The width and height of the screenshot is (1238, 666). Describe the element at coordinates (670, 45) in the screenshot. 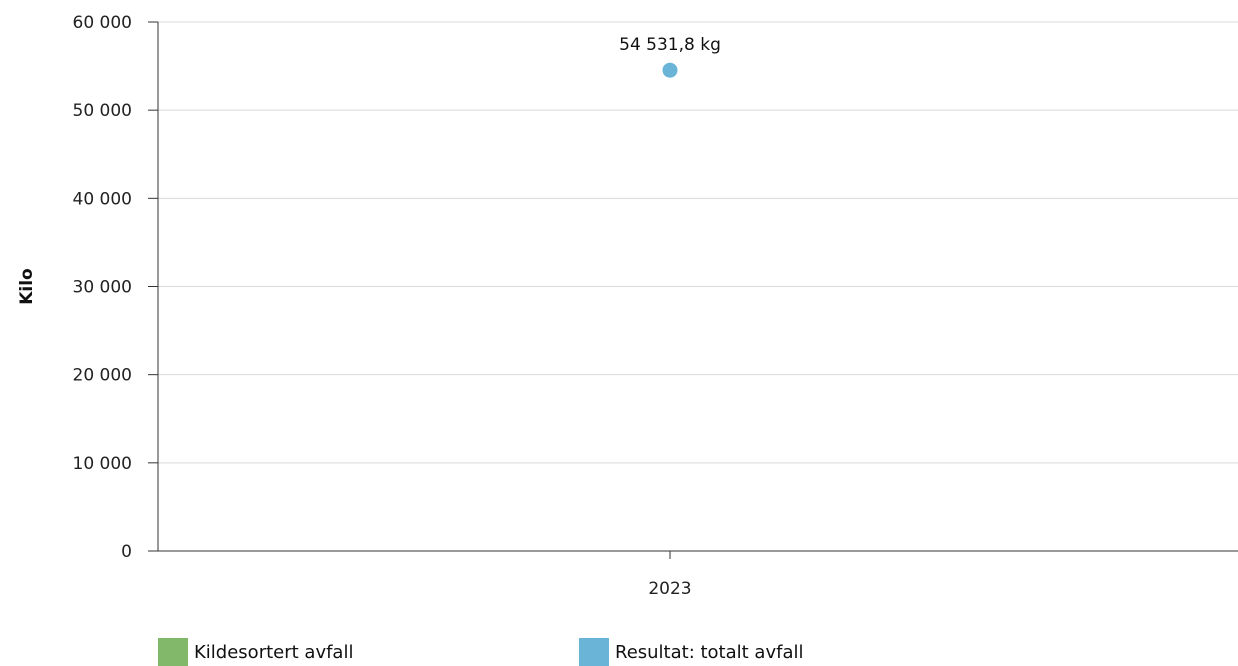

I see `data-label: 54 531,8 kg` at that location.